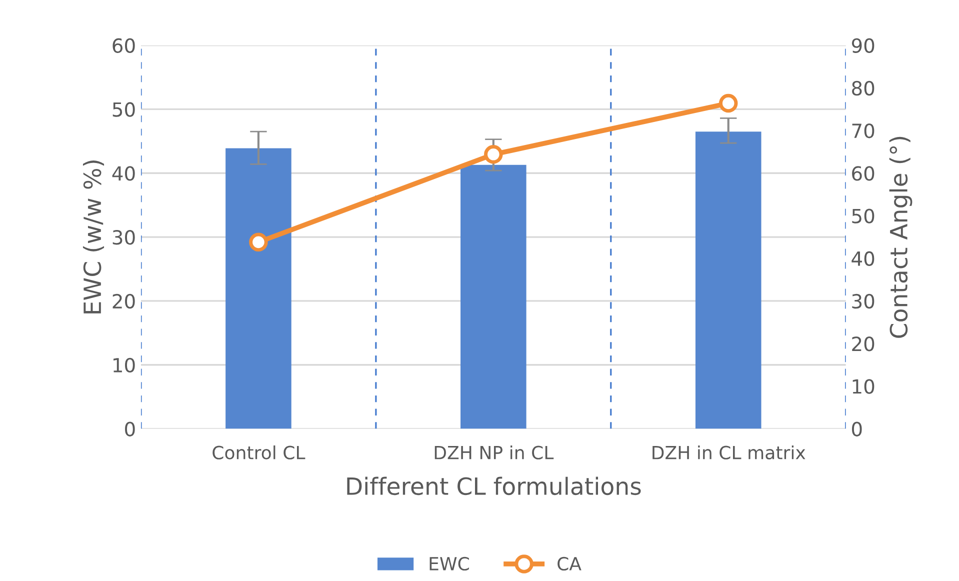  What do you see at coordinates (449, 563) in the screenshot?
I see `legend-label: EWC` at bounding box center [449, 563].